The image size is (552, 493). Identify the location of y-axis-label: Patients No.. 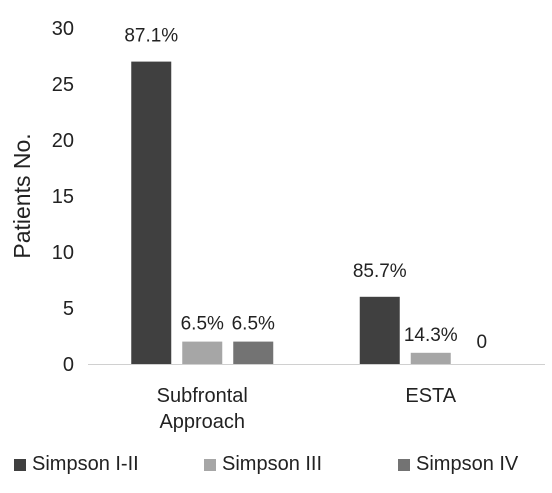
(22, 195).